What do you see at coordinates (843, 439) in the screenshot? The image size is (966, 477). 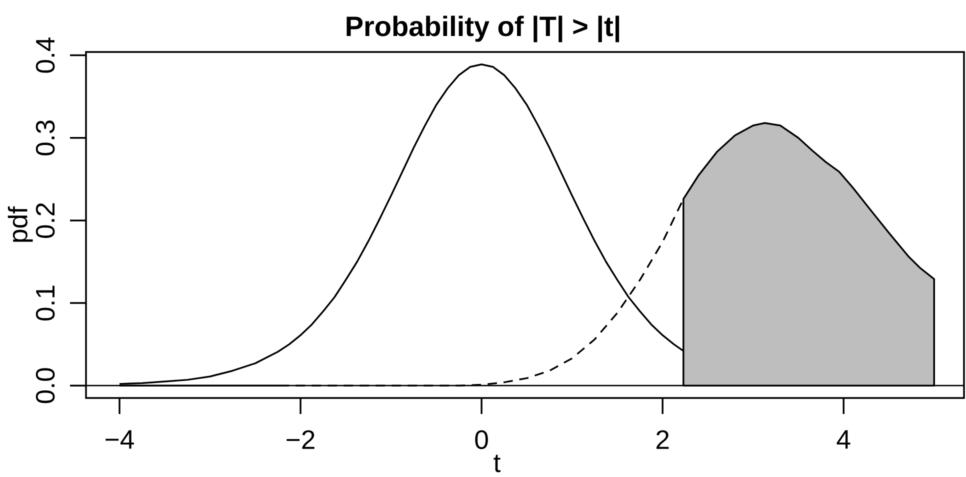 I see `x-tick-label: 4` at bounding box center [843, 439].